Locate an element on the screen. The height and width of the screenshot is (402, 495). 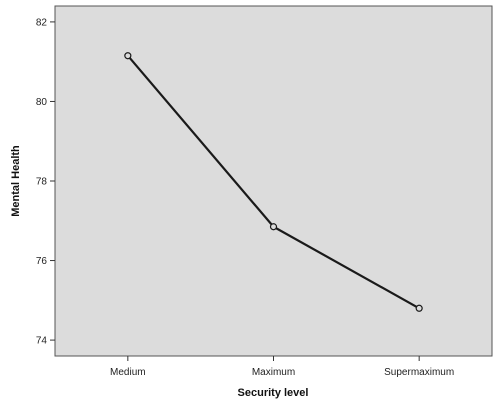
y-tick-label: 82 is located at coordinates (42, 22).